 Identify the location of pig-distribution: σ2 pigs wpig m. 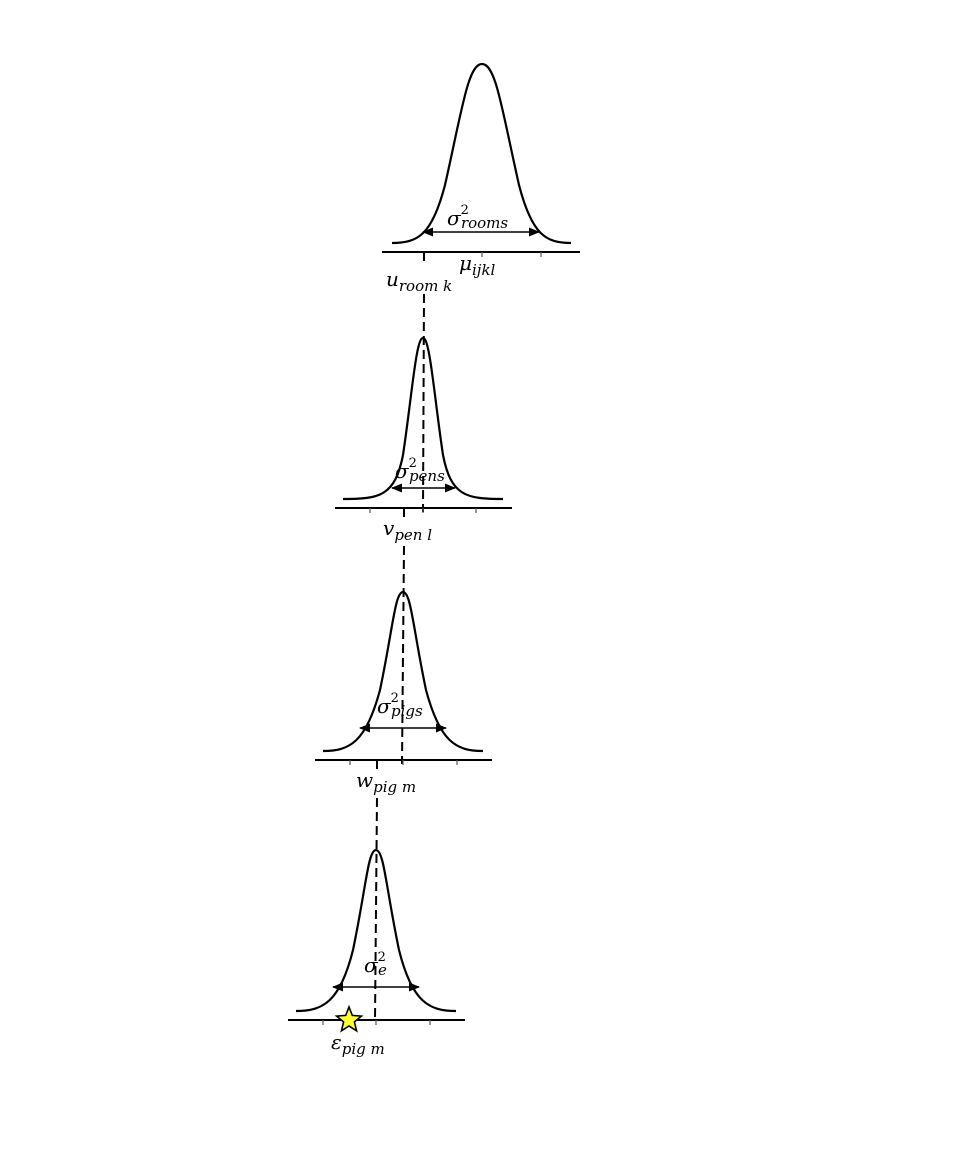
(403, 693).